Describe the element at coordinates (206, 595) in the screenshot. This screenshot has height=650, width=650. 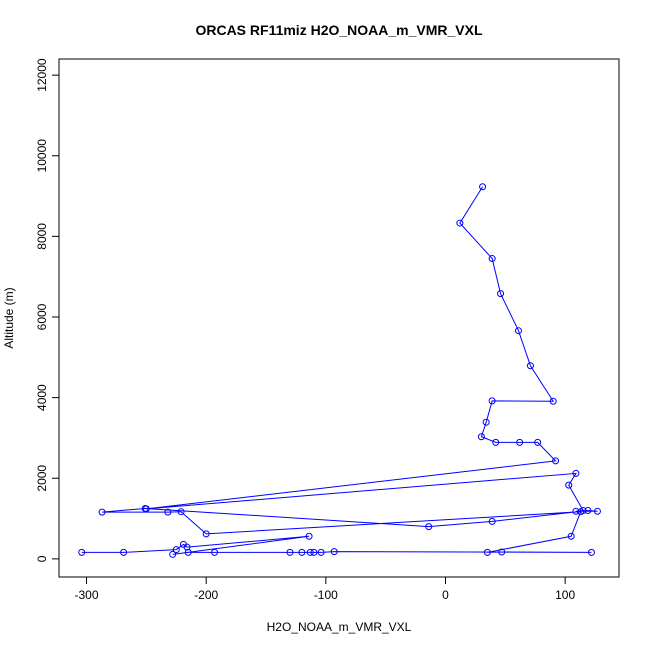
I see `x-tick-label: -200` at that location.